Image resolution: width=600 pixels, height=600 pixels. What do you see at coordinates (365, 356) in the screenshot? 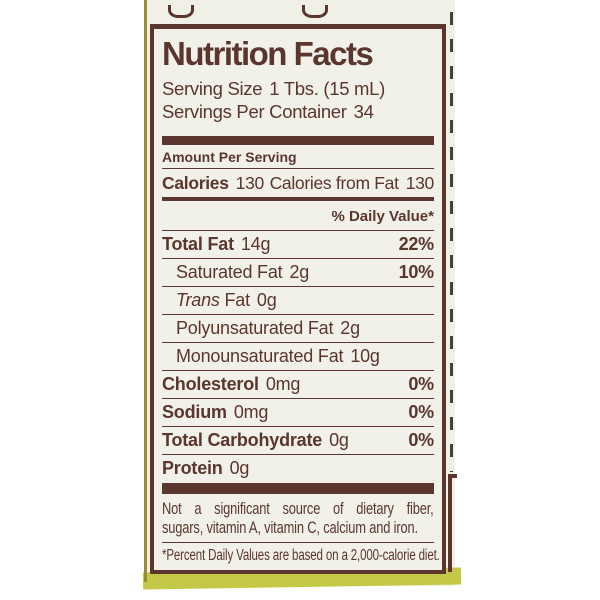
I see `nutrient-amount: 10g` at bounding box center [365, 356].